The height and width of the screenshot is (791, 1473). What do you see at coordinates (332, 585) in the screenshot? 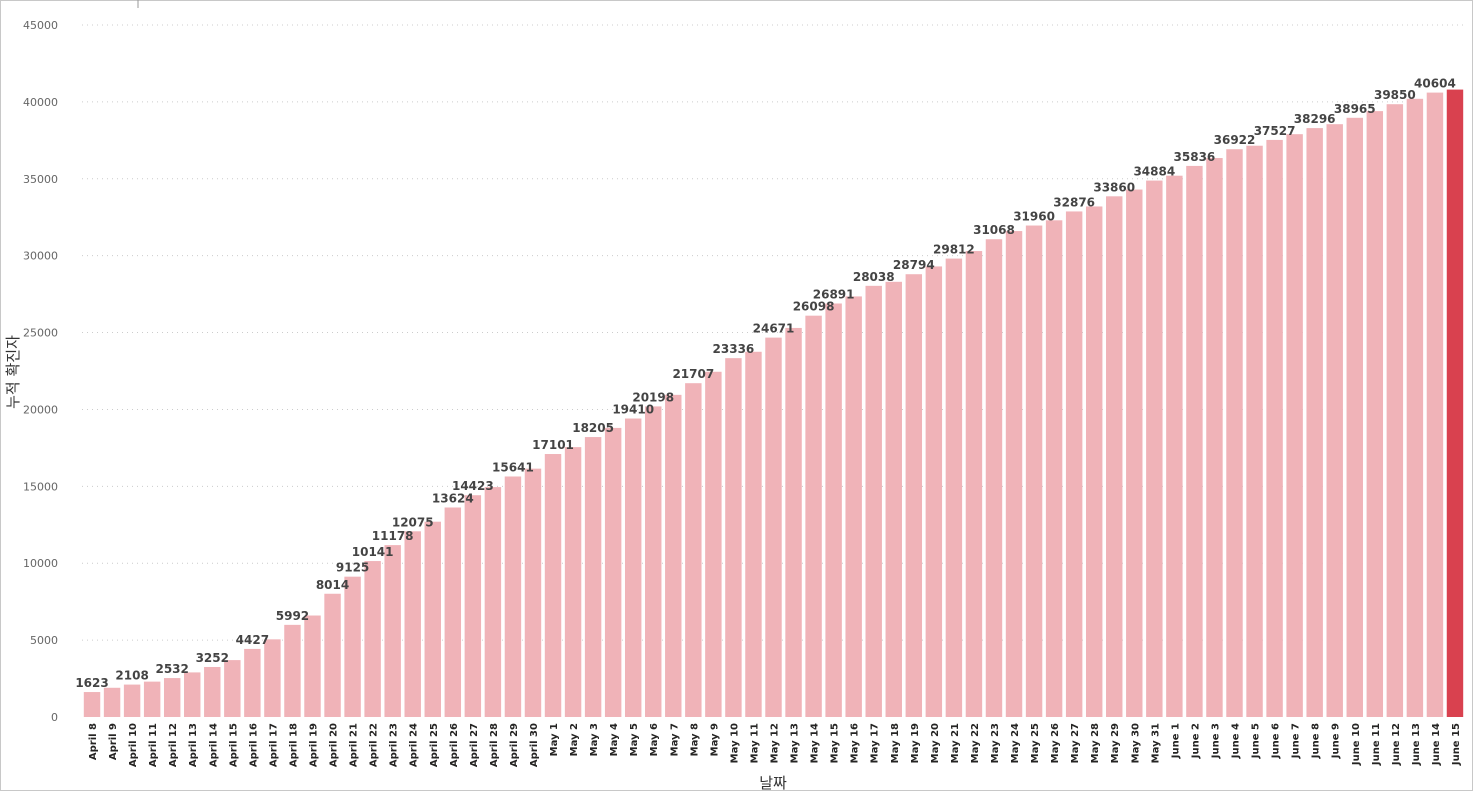
I see `data-label: 8014` at bounding box center [332, 585].